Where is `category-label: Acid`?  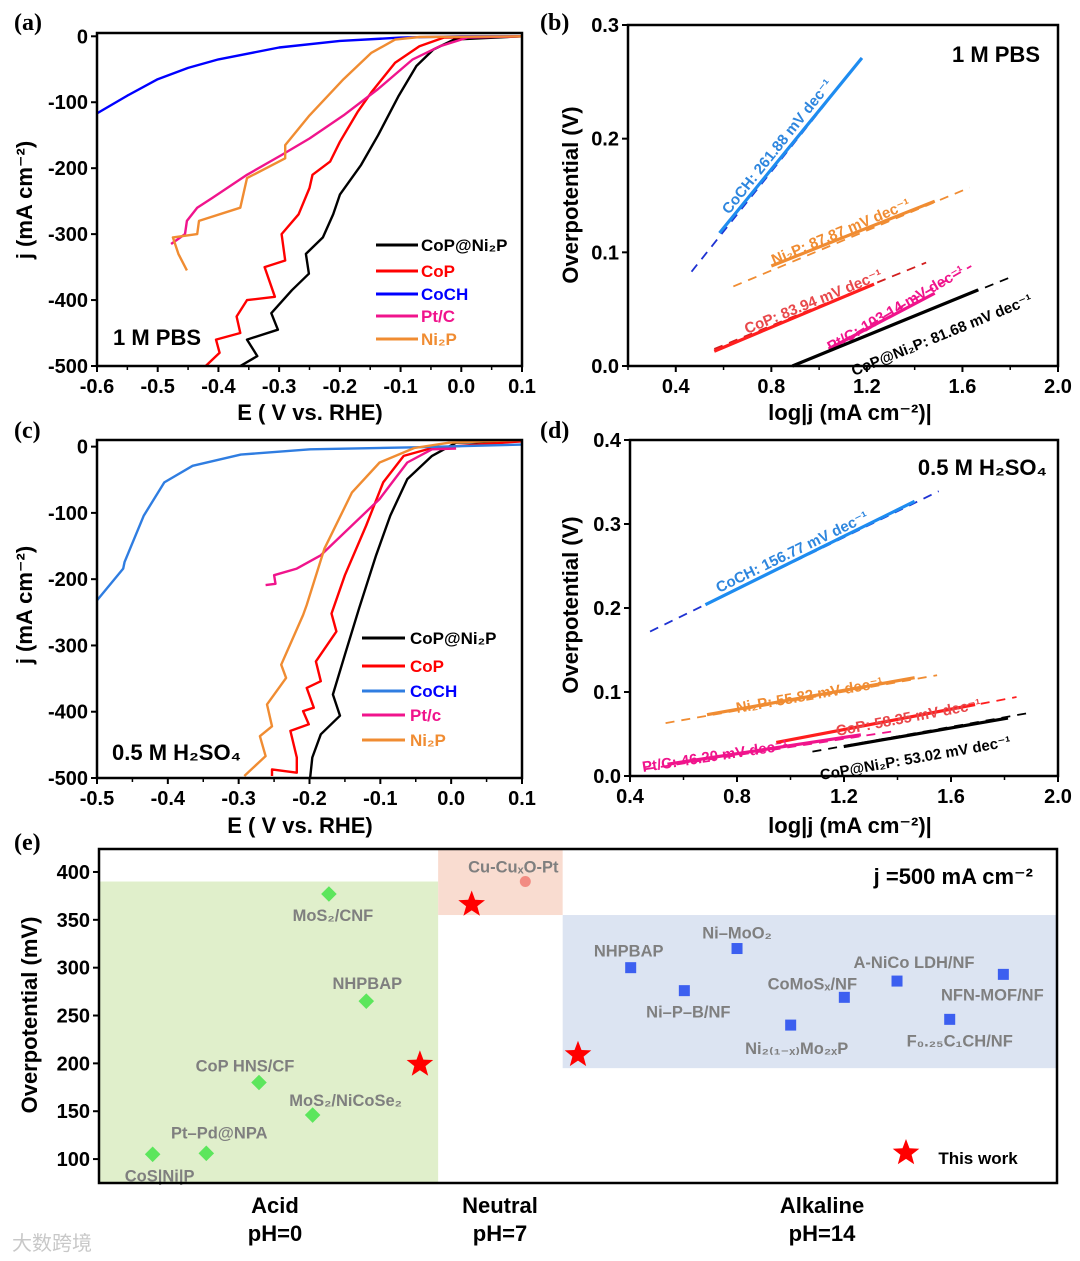
category-label: Acid is located at coordinates (275, 1205).